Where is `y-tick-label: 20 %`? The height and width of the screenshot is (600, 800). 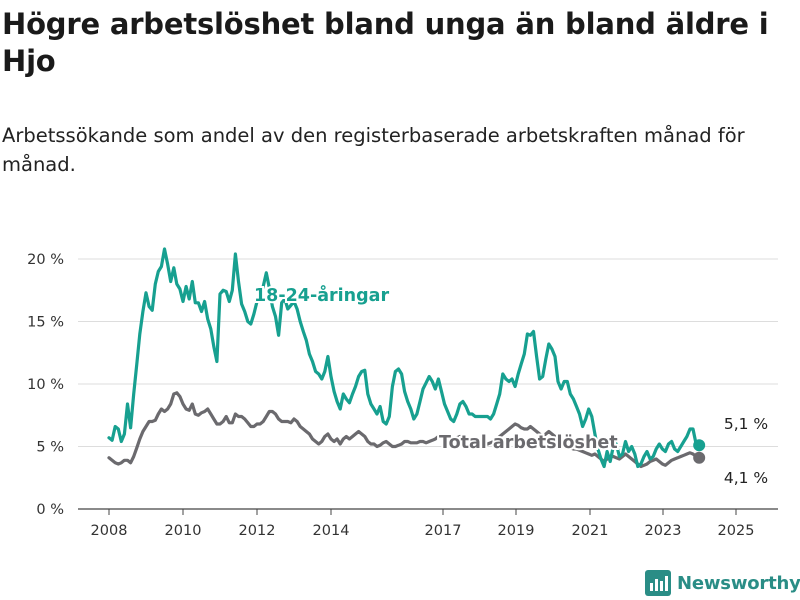 y-tick-label: 20 % is located at coordinates (45, 260).